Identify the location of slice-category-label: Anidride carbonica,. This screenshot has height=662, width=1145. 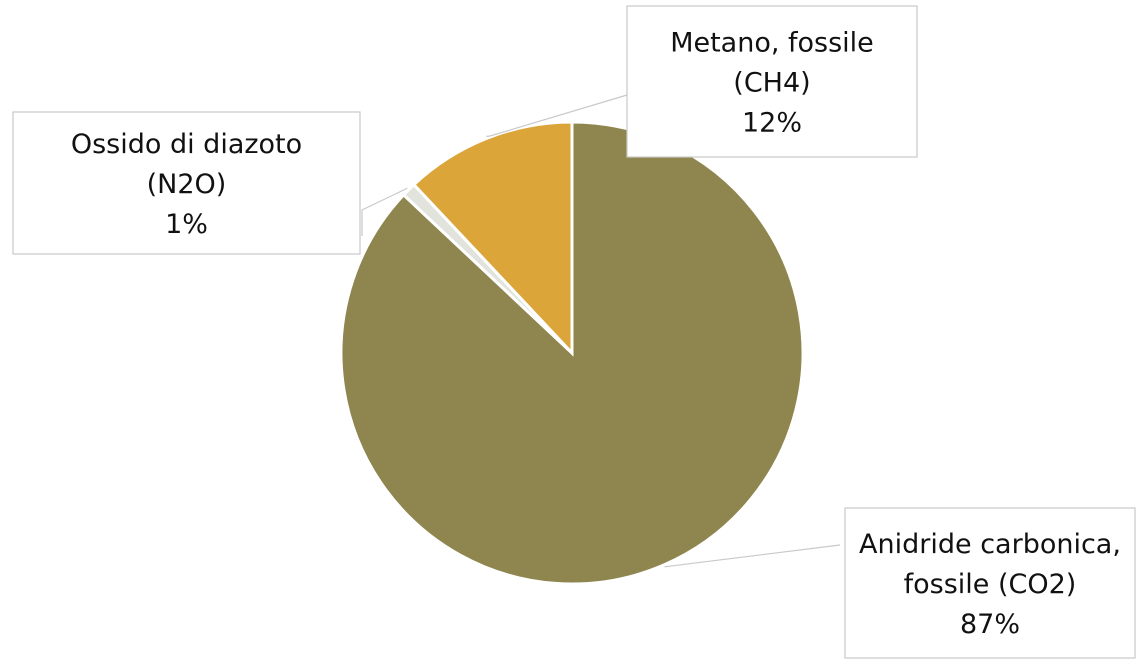
(990, 544).